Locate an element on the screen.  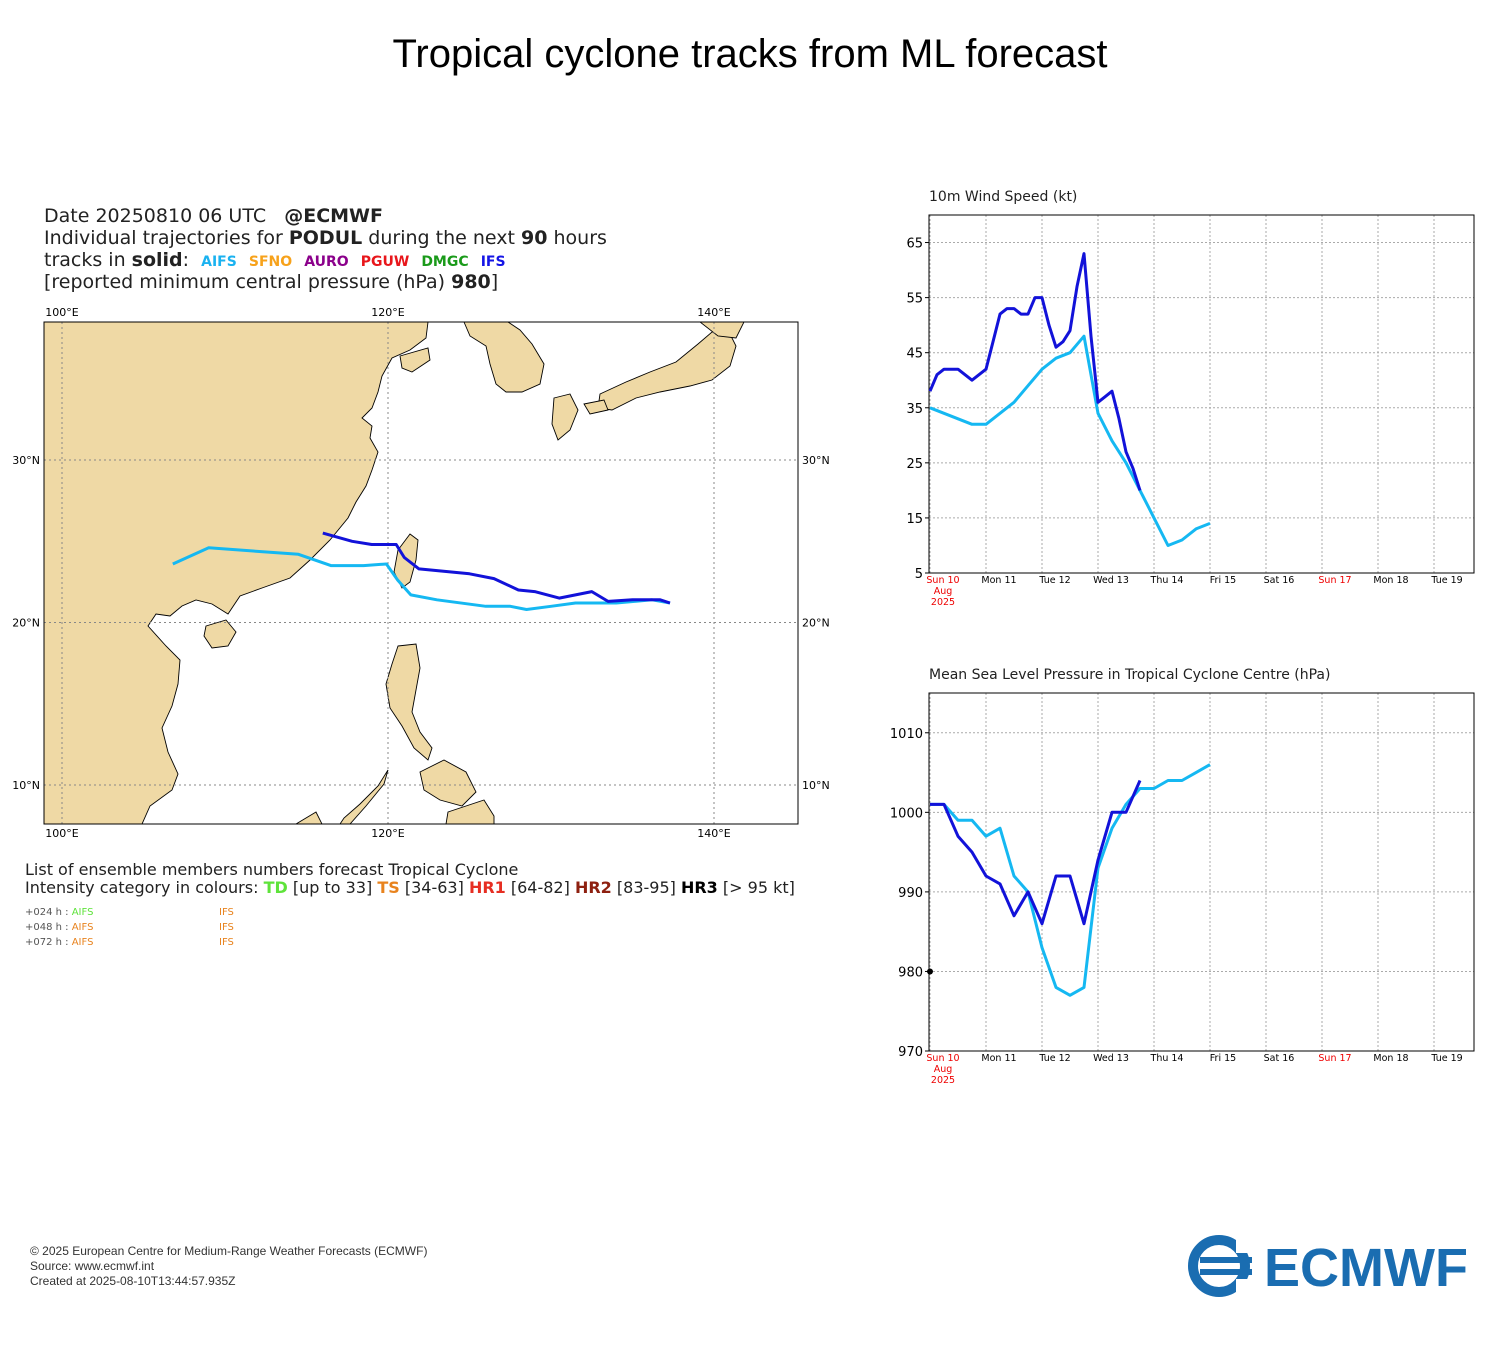
pressure-prefix: [reported minimum central pressure (hPa) is located at coordinates (245, 282).